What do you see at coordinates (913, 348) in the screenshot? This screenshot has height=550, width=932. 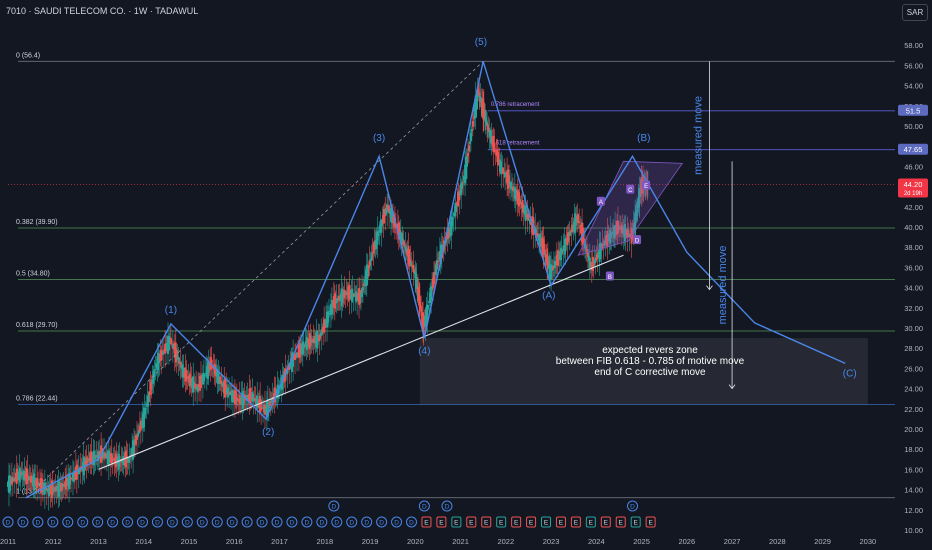 I see `y-axis-tick: 28.00` at bounding box center [913, 348].